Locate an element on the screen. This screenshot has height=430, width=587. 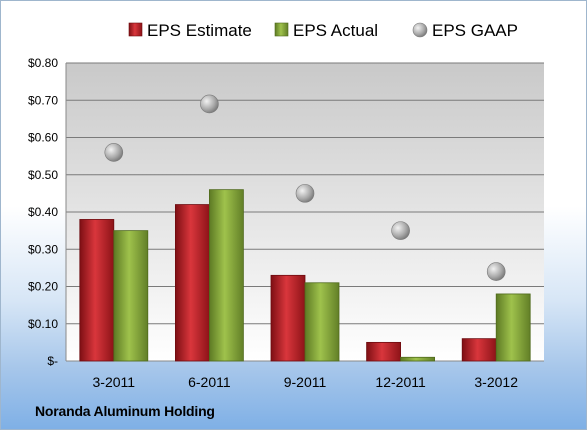
y-tick-label: $0.60 is located at coordinates (43, 138).